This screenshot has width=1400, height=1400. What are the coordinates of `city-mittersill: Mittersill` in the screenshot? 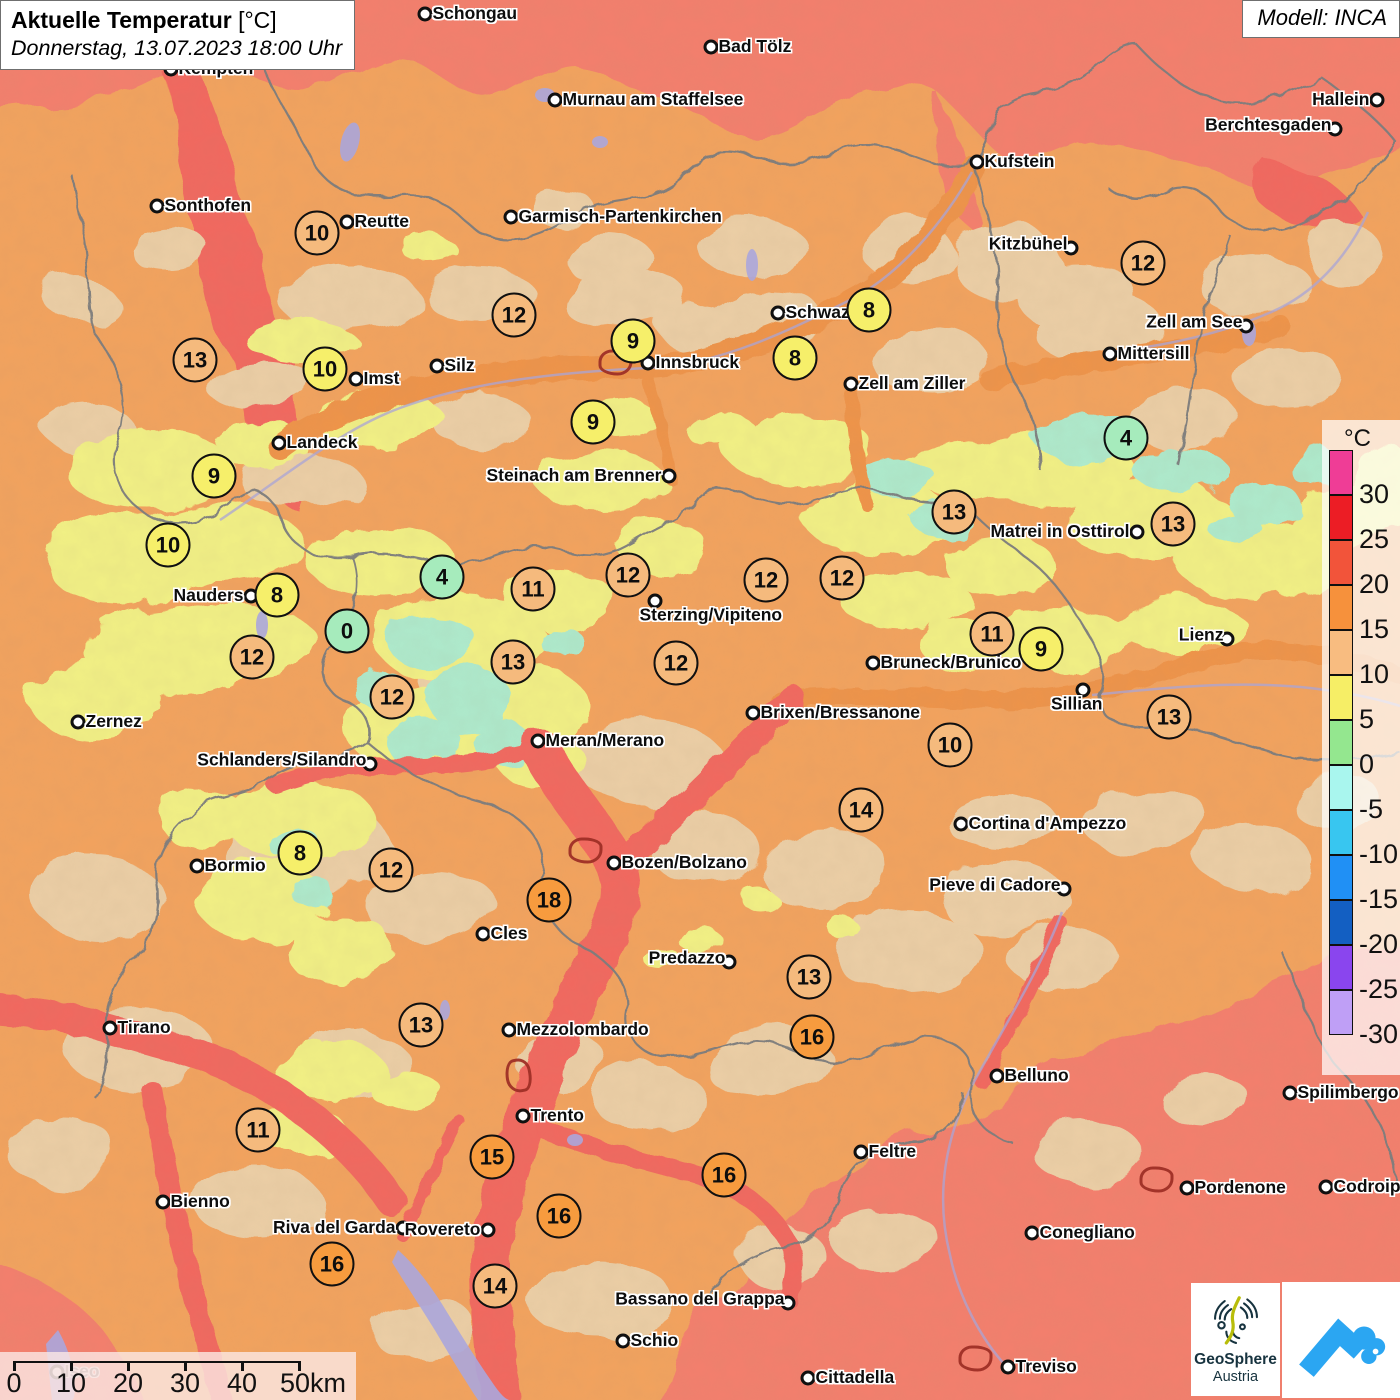 It's located at (1145, 353).